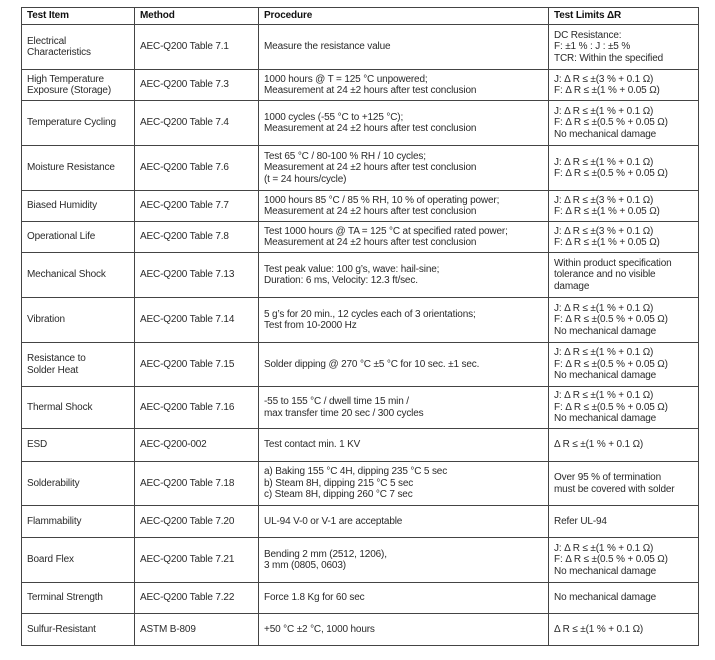  I want to click on test-item-cell: Moisture Resistance, so click(78, 168).